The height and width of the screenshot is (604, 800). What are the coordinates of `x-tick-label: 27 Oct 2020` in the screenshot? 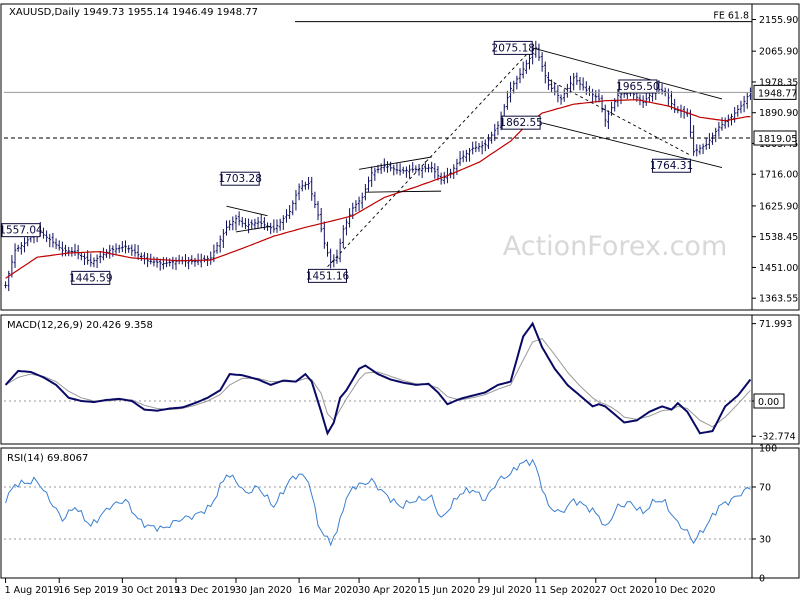 It's located at (624, 590).